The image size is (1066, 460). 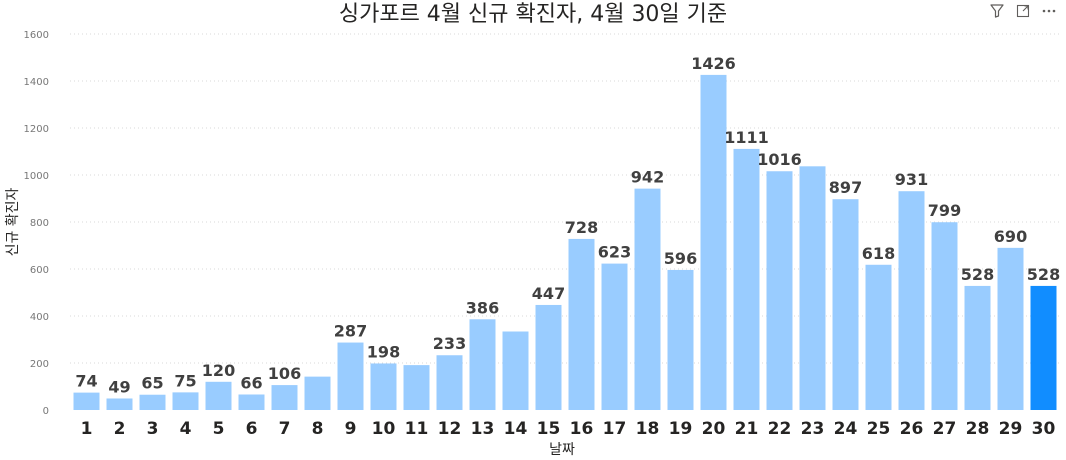 I want to click on focus-mode-icon, so click(x=1023, y=11).